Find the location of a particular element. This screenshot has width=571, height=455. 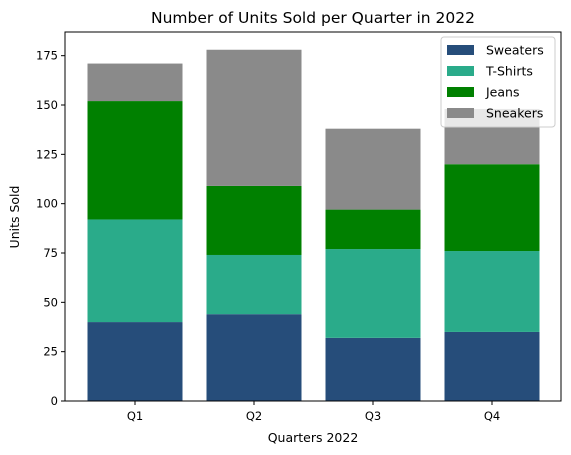

bar-jeans-q3 is located at coordinates (373, 229).